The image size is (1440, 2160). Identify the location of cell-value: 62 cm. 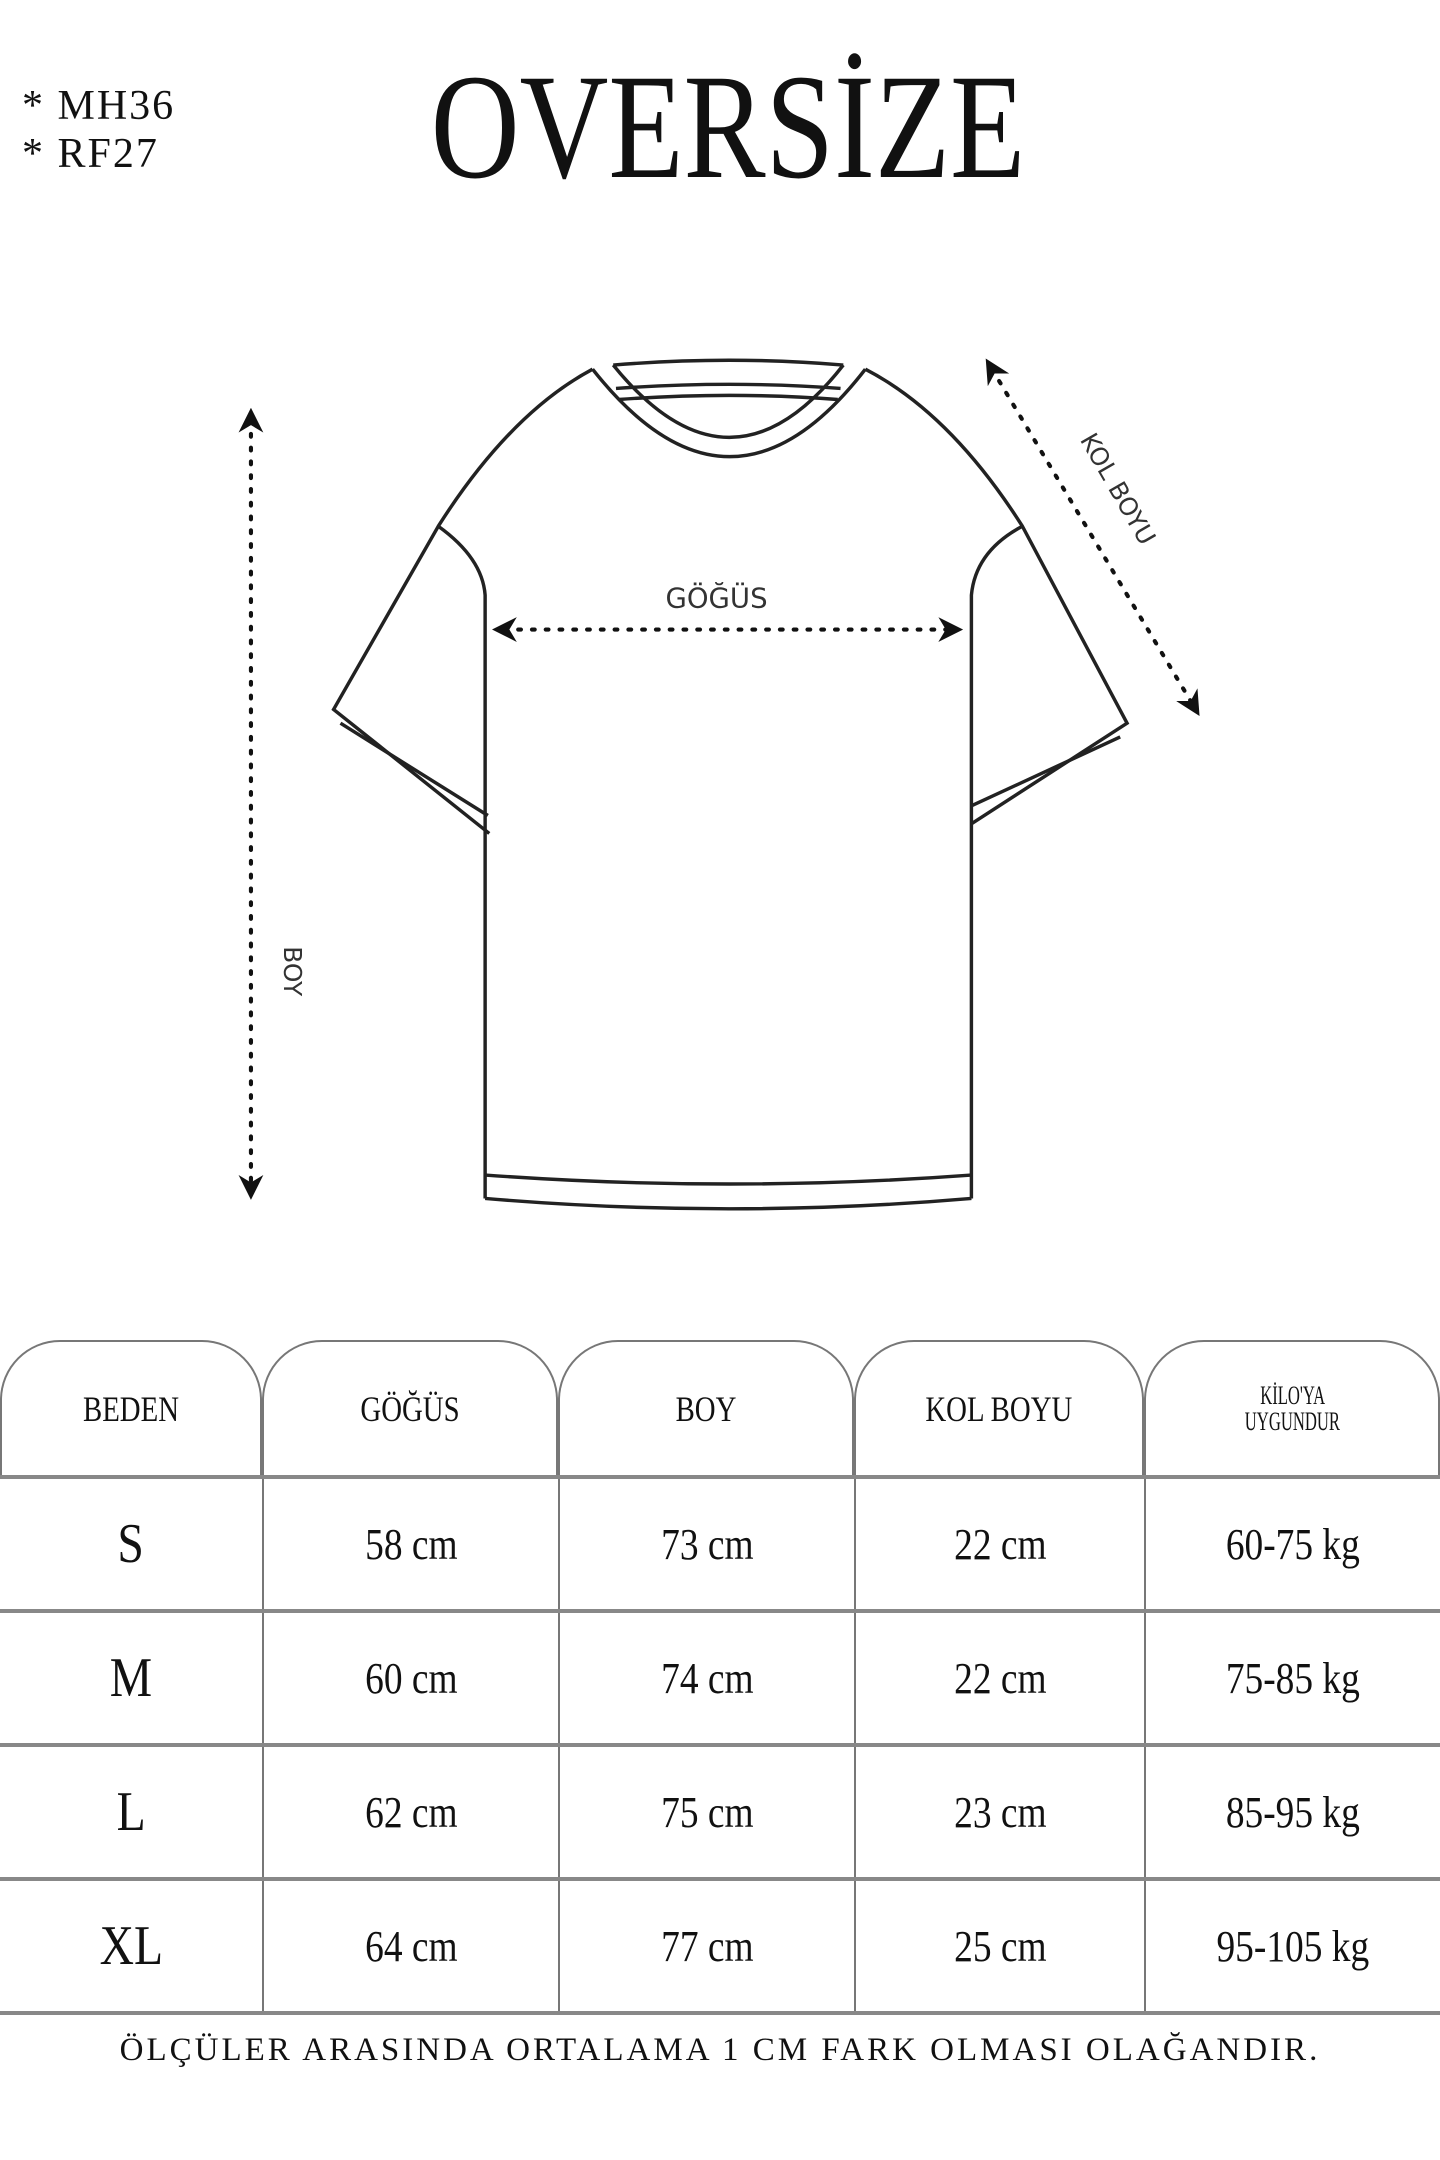
(411, 1812).